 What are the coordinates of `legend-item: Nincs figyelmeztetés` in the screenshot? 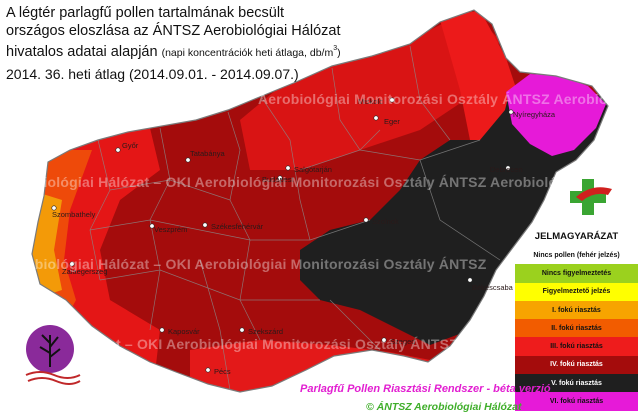 It's located at (576, 273).